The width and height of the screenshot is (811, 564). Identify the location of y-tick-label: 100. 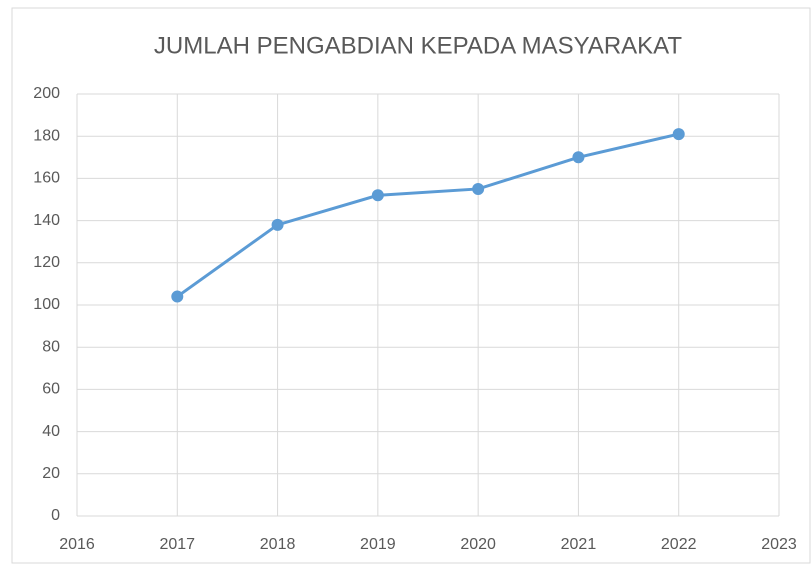
(46, 304).